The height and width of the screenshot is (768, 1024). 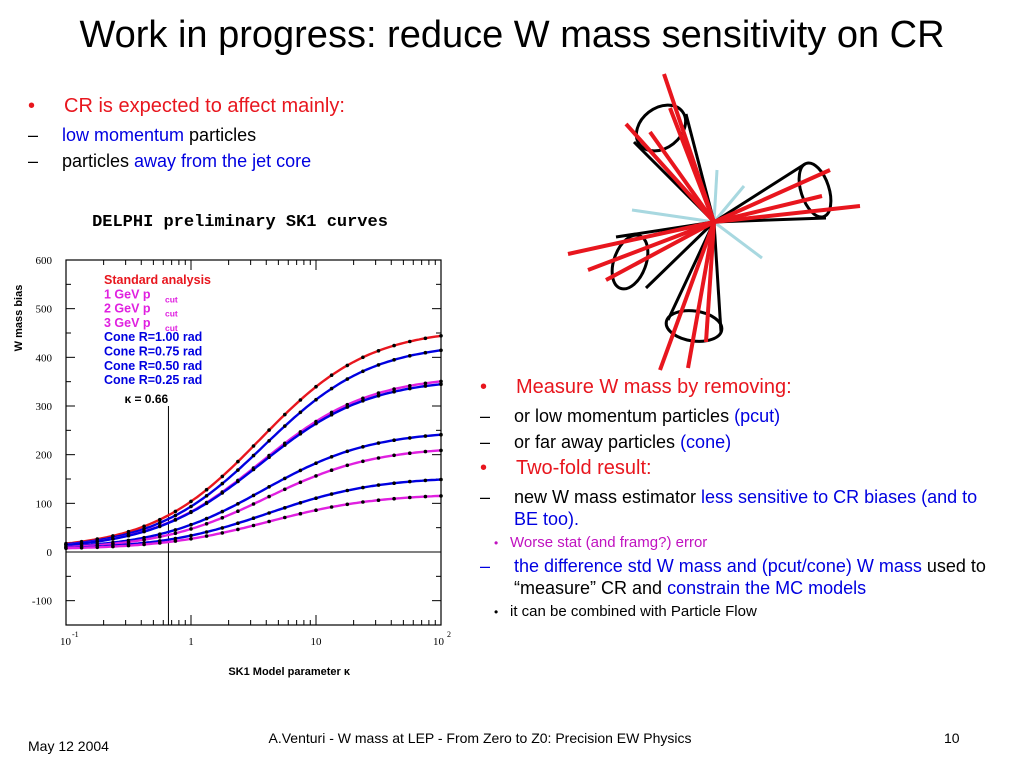 What do you see at coordinates (44, 504) in the screenshot?
I see `y-tick-label: 100` at bounding box center [44, 504].